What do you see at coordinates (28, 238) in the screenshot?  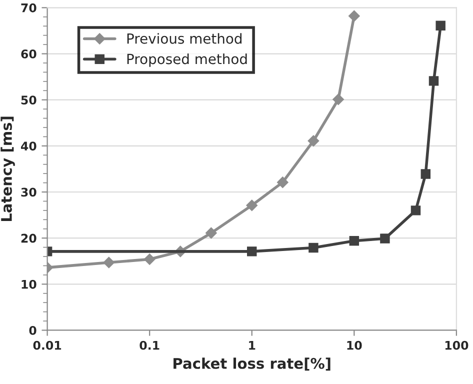 I see `y-tick-label: 20` at bounding box center [28, 238].